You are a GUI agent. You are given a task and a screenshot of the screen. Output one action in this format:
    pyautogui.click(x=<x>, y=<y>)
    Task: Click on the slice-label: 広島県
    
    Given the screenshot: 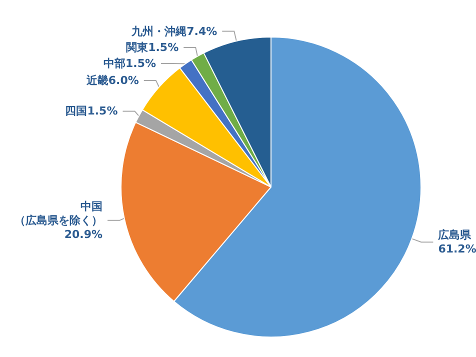 What is the action you would take?
    pyautogui.click(x=454, y=235)
    